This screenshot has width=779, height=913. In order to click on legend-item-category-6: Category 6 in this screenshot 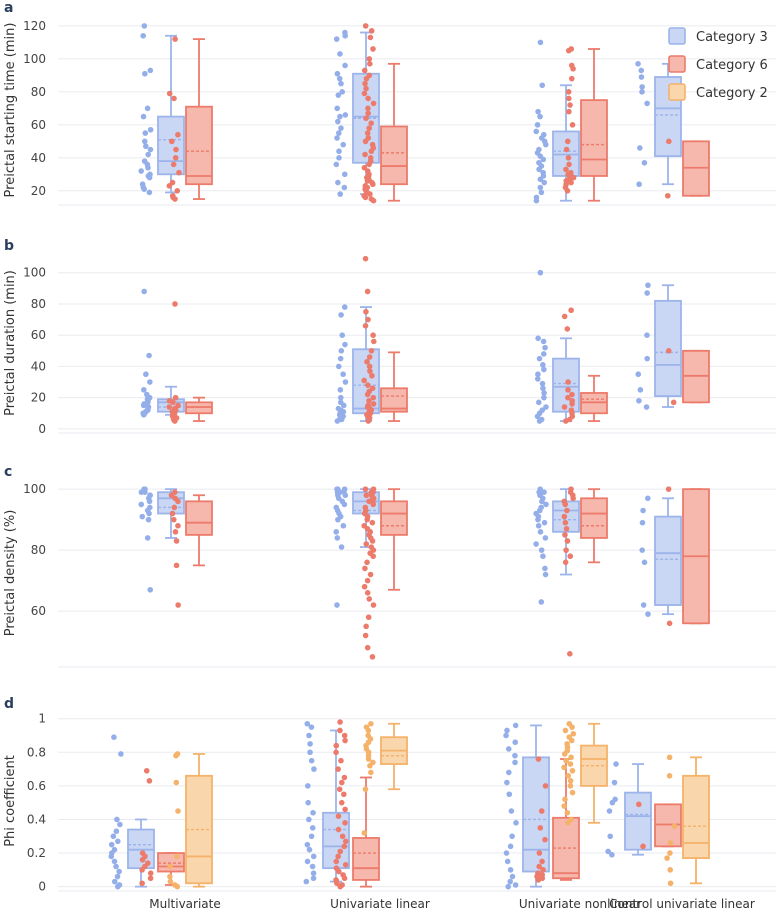, I will do `click(718, 64)`.